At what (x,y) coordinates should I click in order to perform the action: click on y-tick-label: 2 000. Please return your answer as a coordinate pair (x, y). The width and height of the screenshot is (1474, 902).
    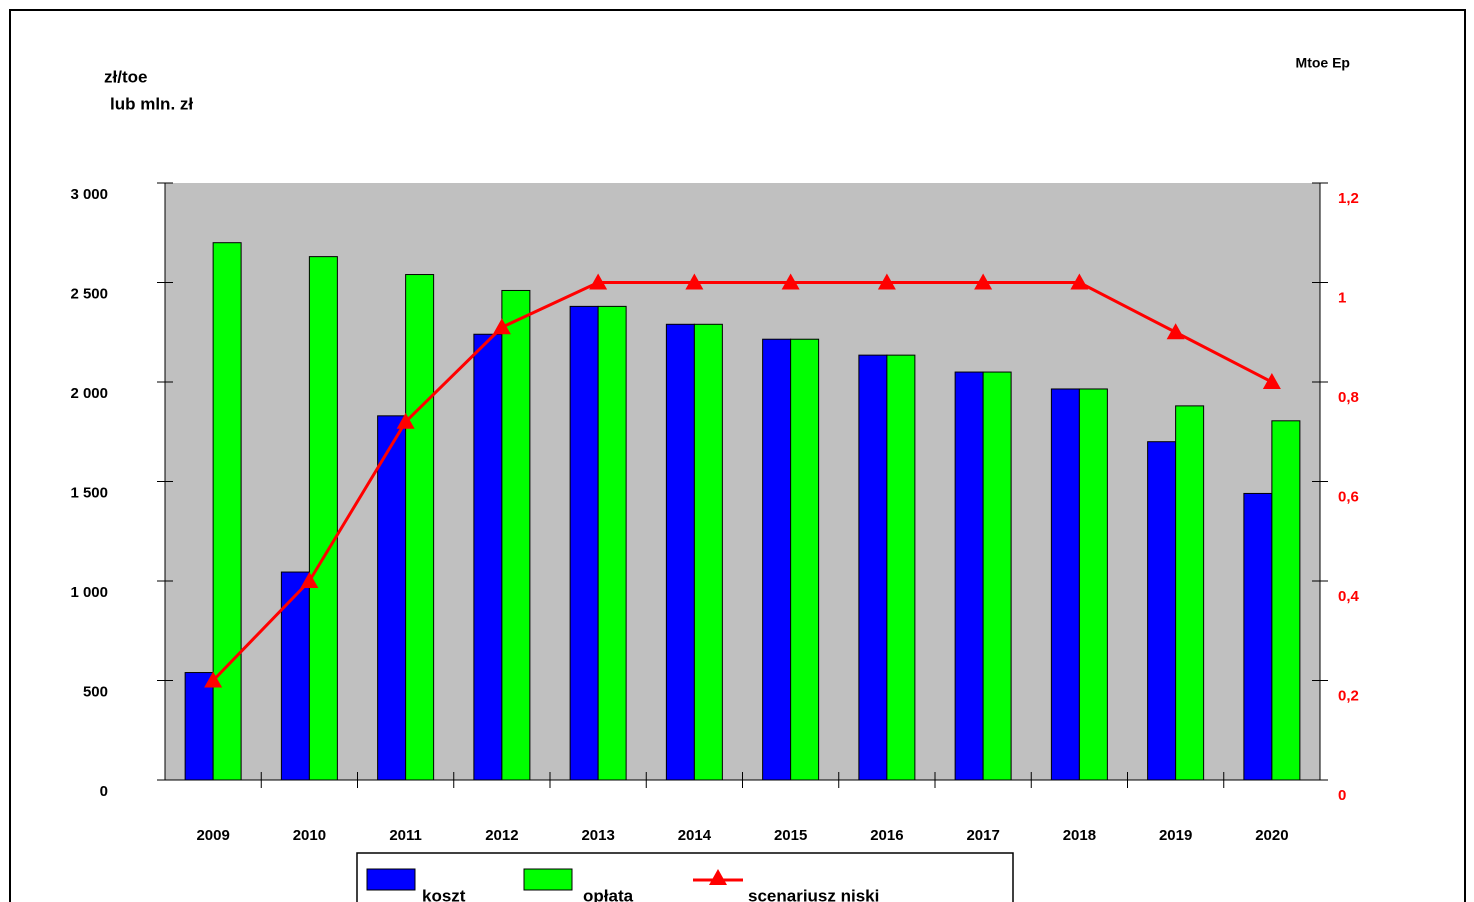
    Looking at the image, I should click on (89, 393).